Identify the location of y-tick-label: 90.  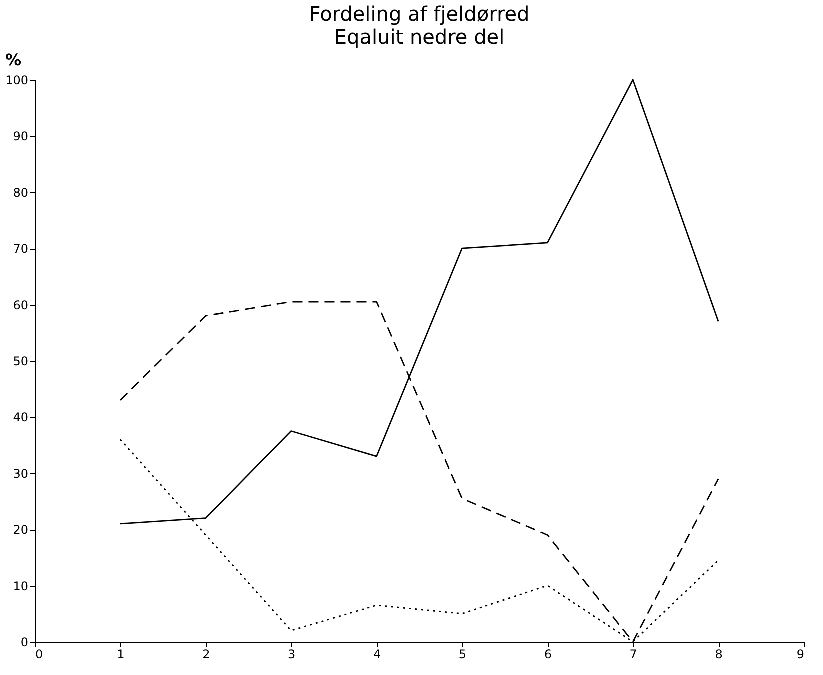
(20, 137).